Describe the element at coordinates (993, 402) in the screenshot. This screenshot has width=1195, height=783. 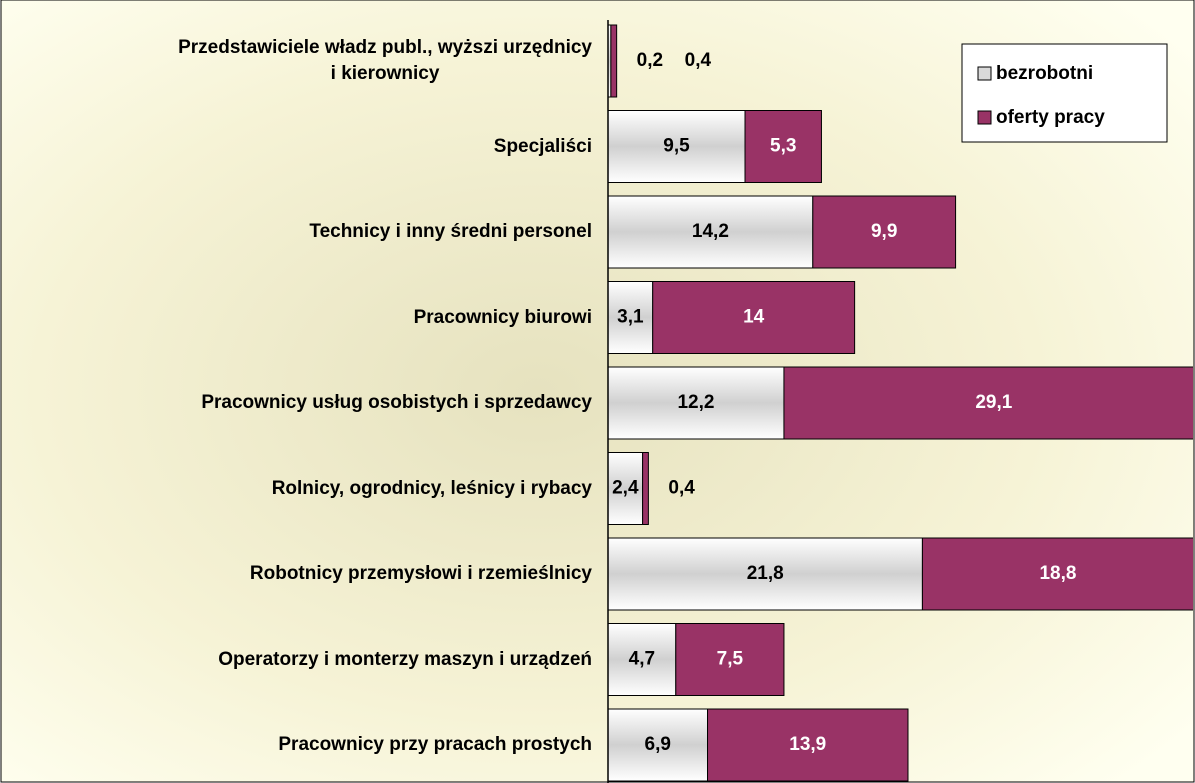
I see `data-label: 29,1` at that location.